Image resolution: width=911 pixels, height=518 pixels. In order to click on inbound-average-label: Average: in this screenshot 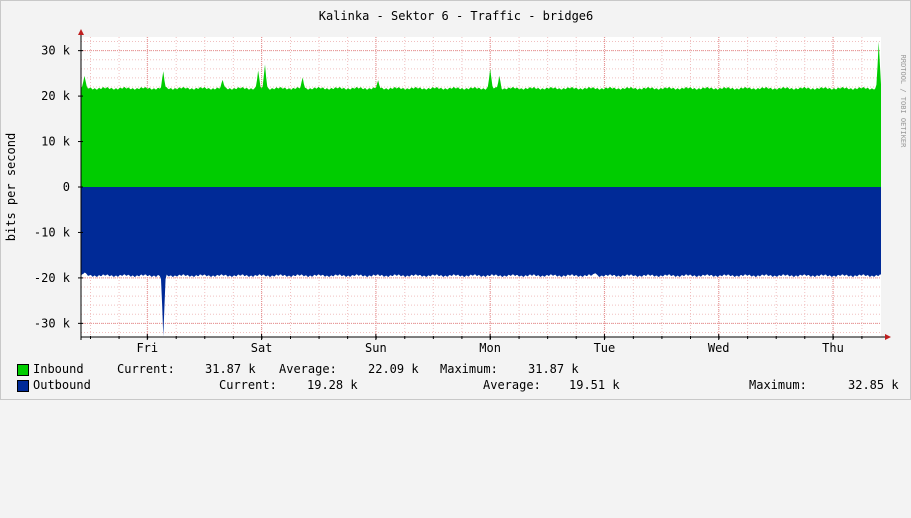, I will do `click(308, 369)`.